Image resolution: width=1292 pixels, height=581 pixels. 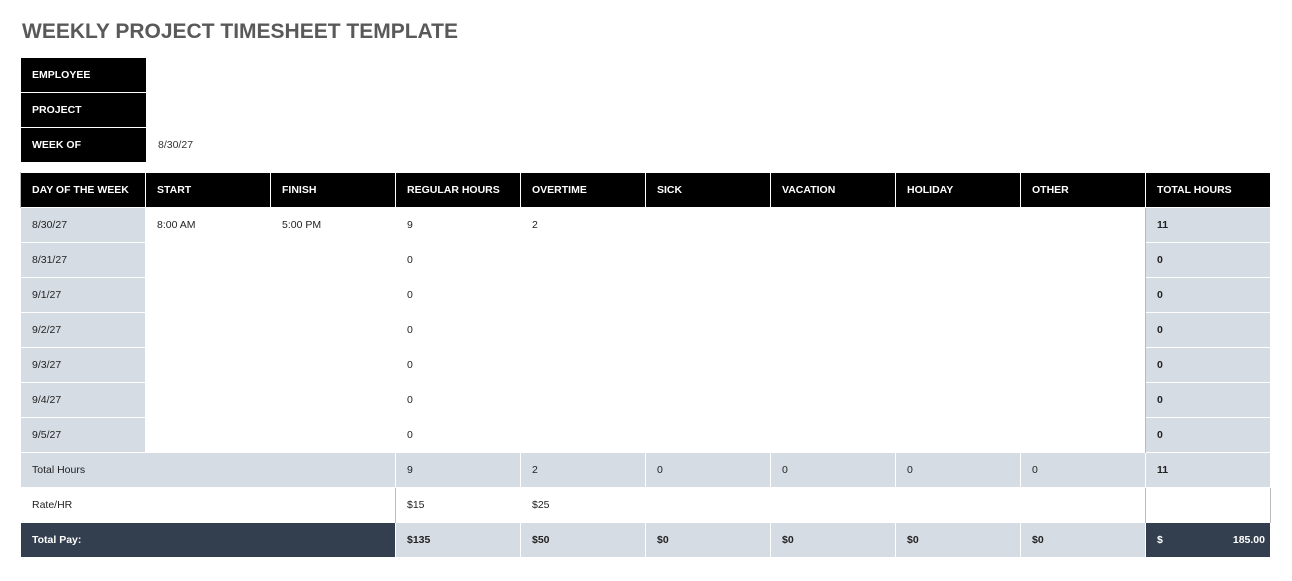 What do you see at coordinates (302, 225) in the screenshot?
I see `finish-cell: 5:00 PM` at bounding box center [302, 225].